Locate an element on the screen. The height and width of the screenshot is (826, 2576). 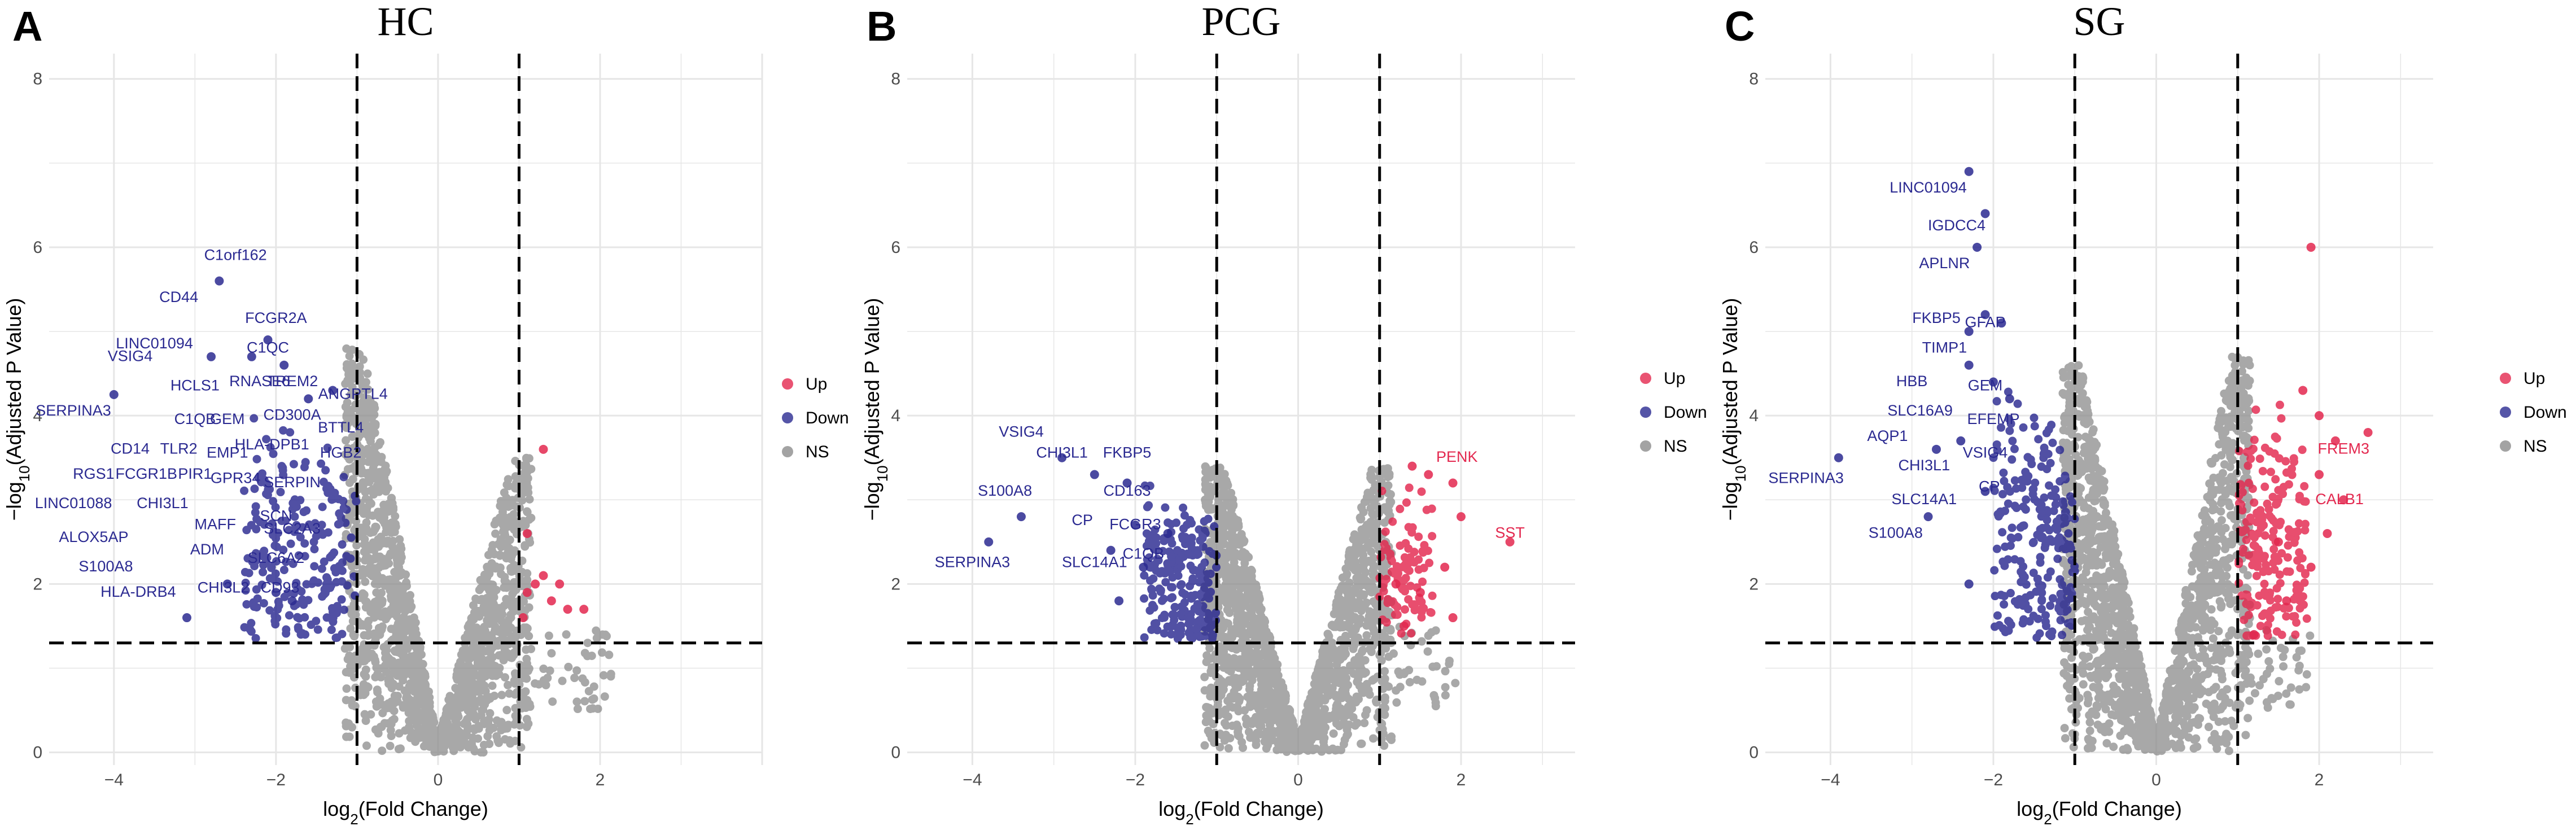
legend-label-up: Up is located at coordinates (817, 384).